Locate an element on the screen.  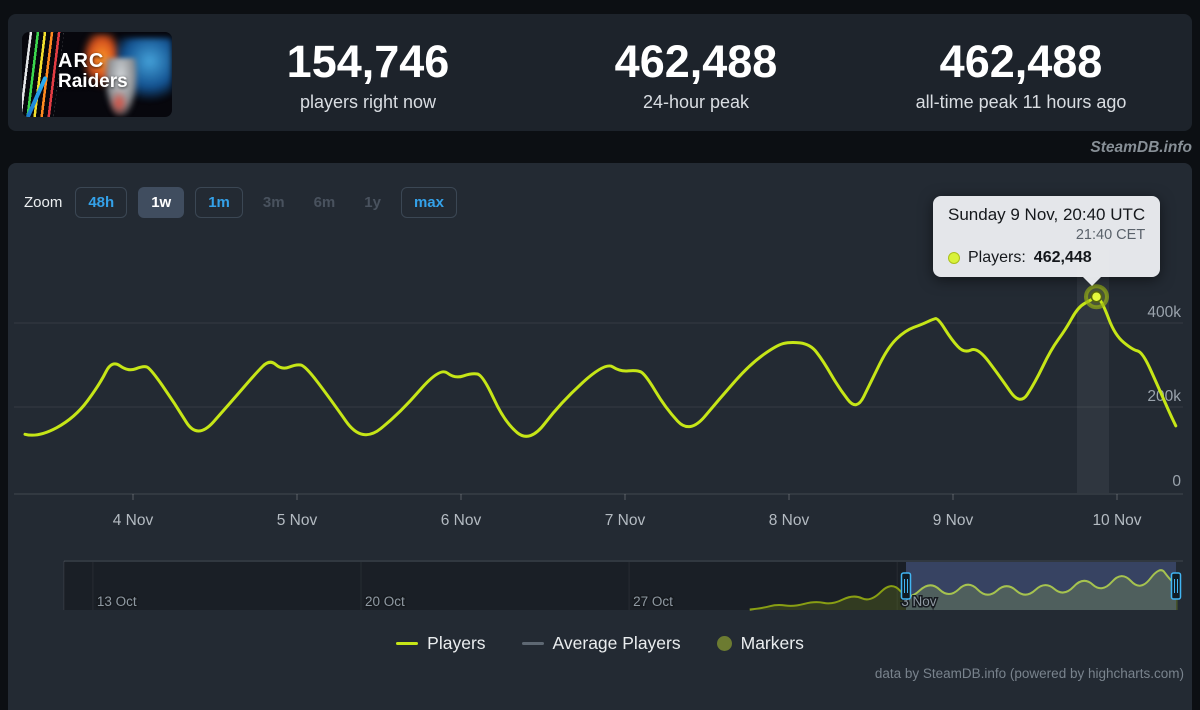
x-axis-label-10-nov: 10 Nov is located at coordinates (1116, 520).